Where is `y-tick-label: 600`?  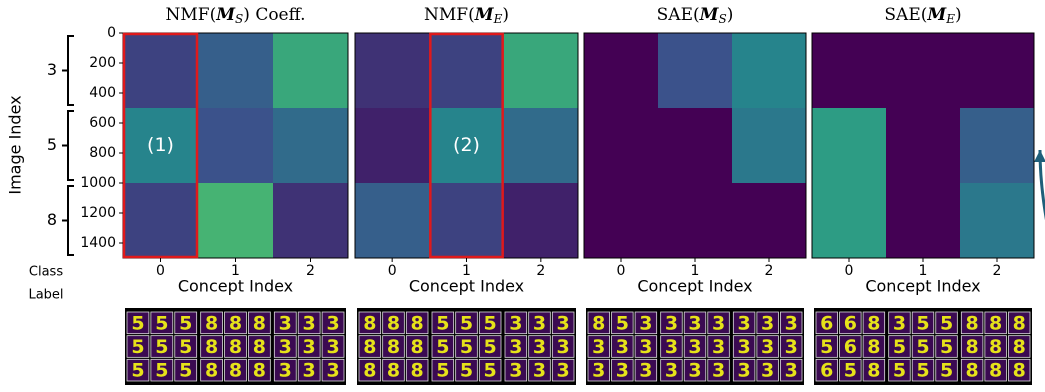 y-tick-label: 600 is located at coordinates (102, 123).